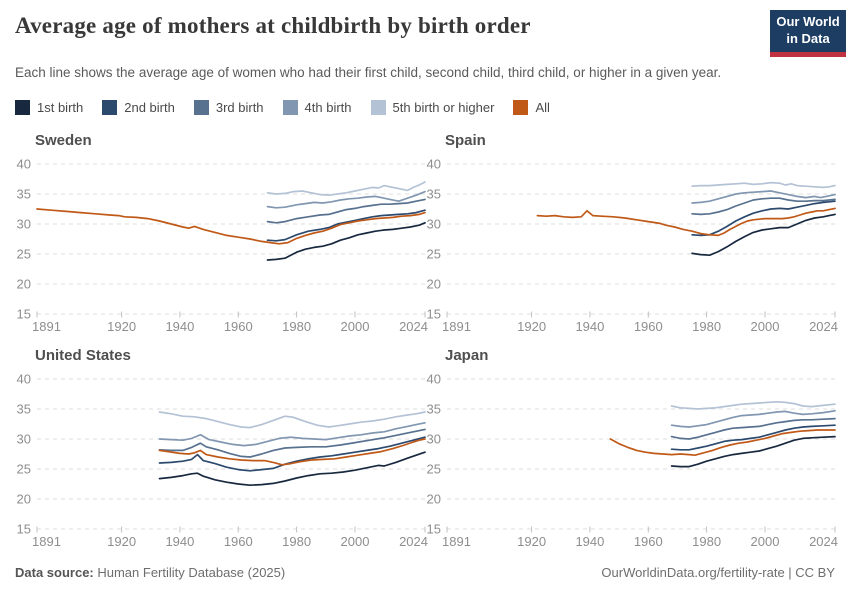 This screenshot has width=850, height=600. What do you see at coordinates (808, 21) in the screenshot?
I see `owid-logo-line1: Our World` at bounding box center [808, 21].